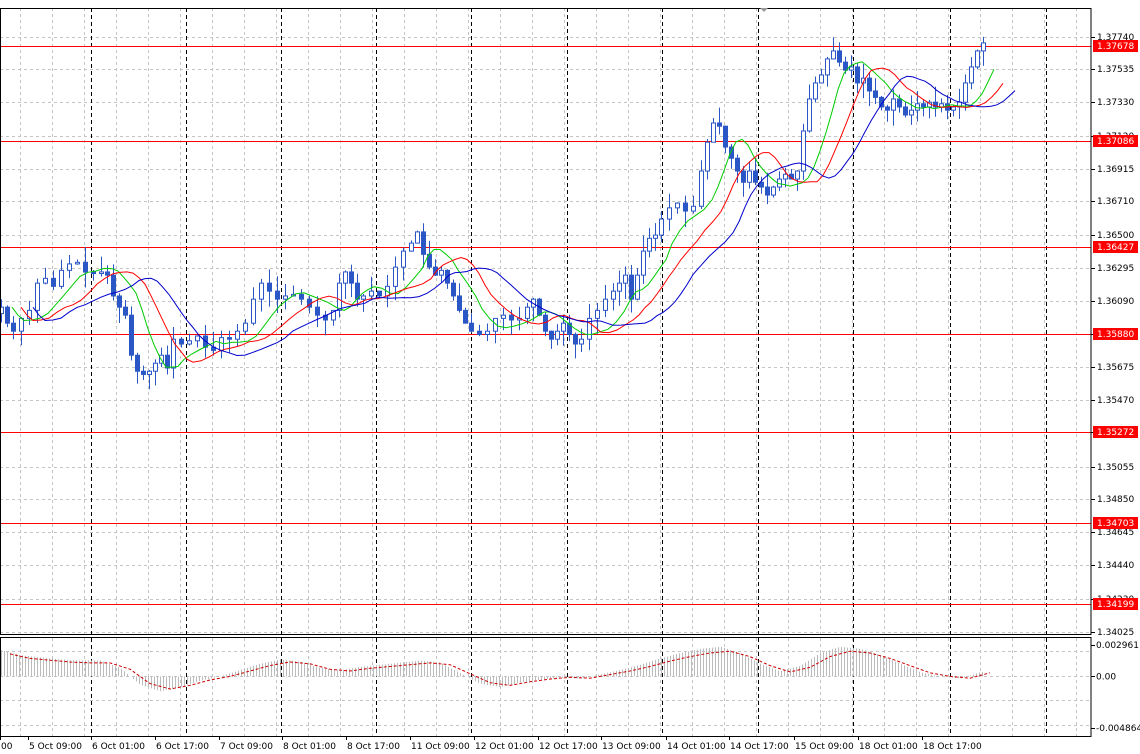  I want to click on oscillator-pane-border, so click(546, 687).